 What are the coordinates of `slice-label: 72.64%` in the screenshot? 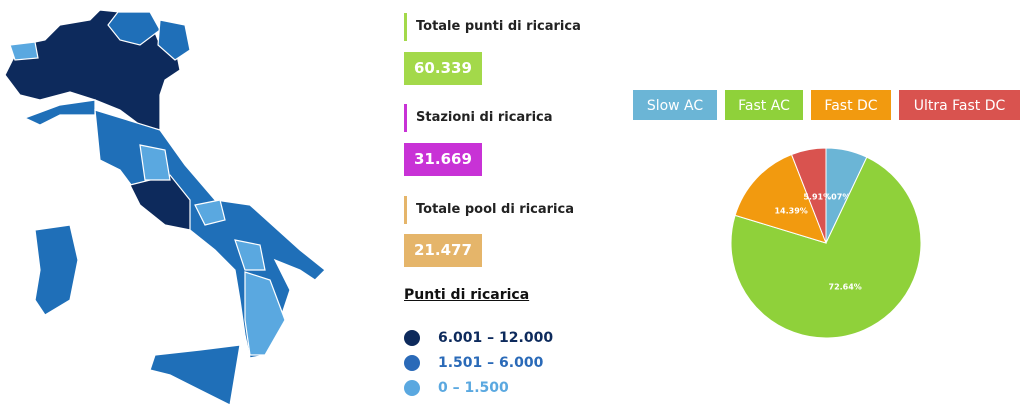 It's located at (845, 286).